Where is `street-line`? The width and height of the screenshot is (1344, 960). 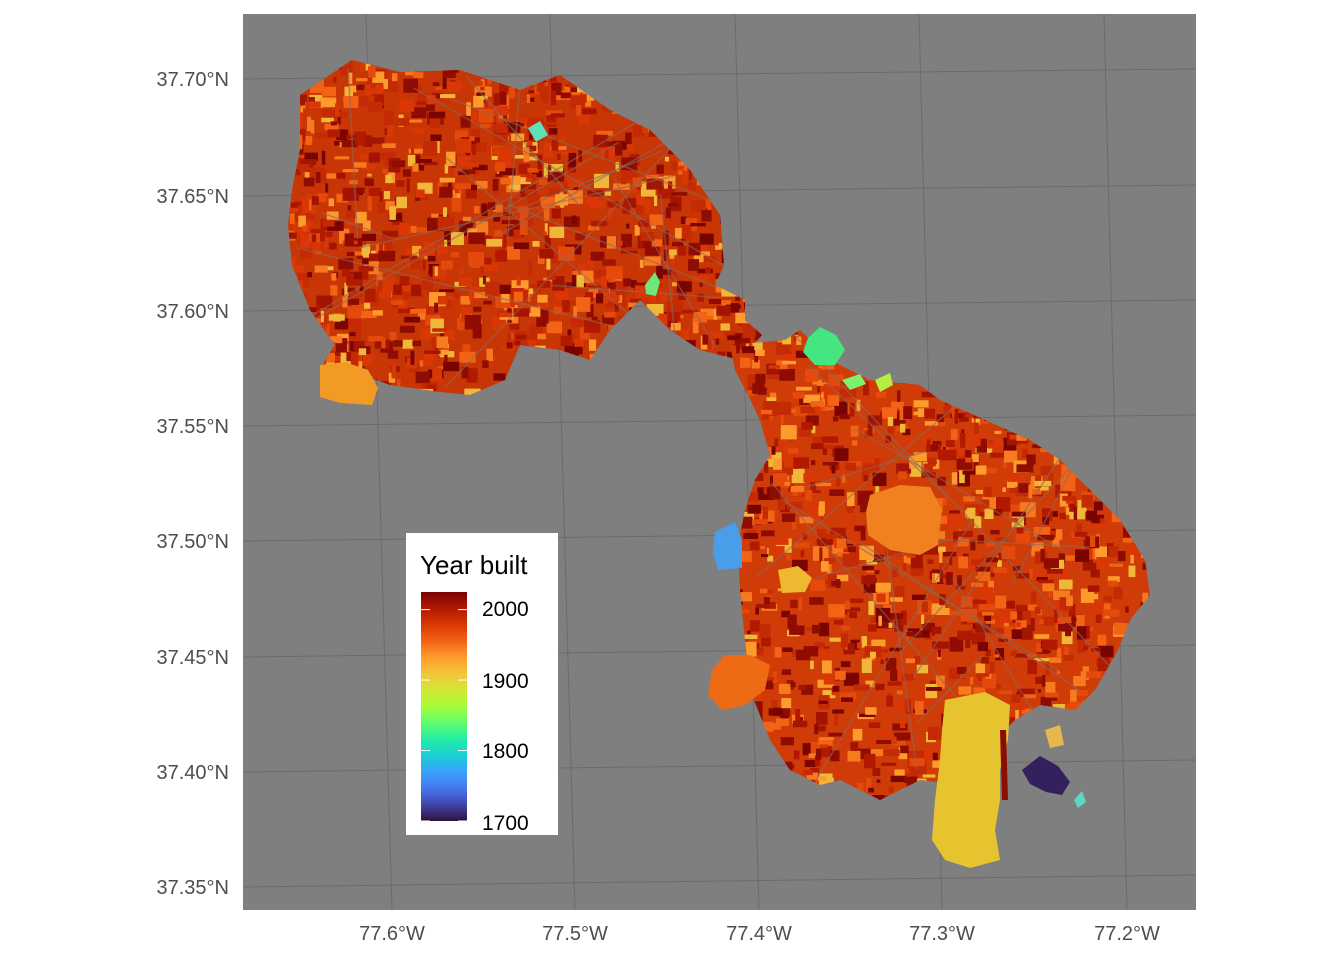 street-line is located at coordinates (877, 430).